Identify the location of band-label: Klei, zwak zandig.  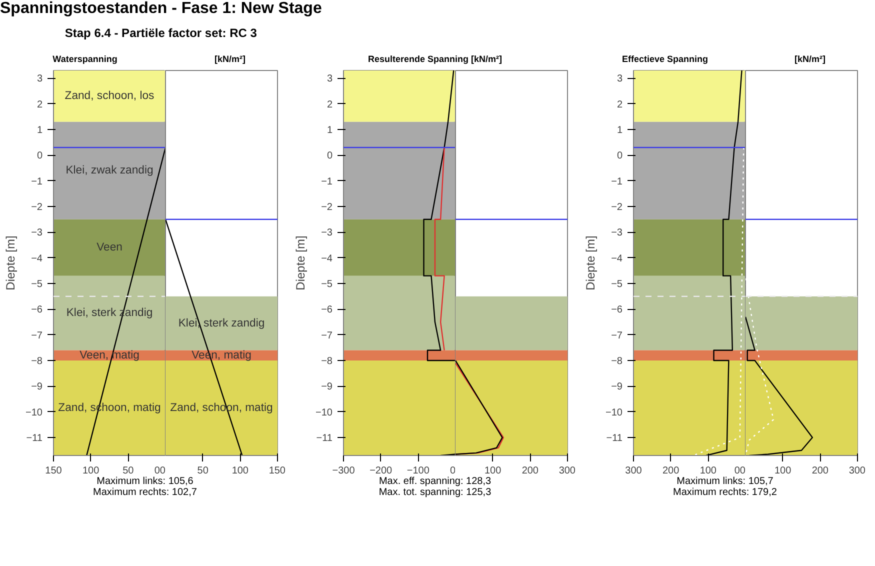
(110, 170).